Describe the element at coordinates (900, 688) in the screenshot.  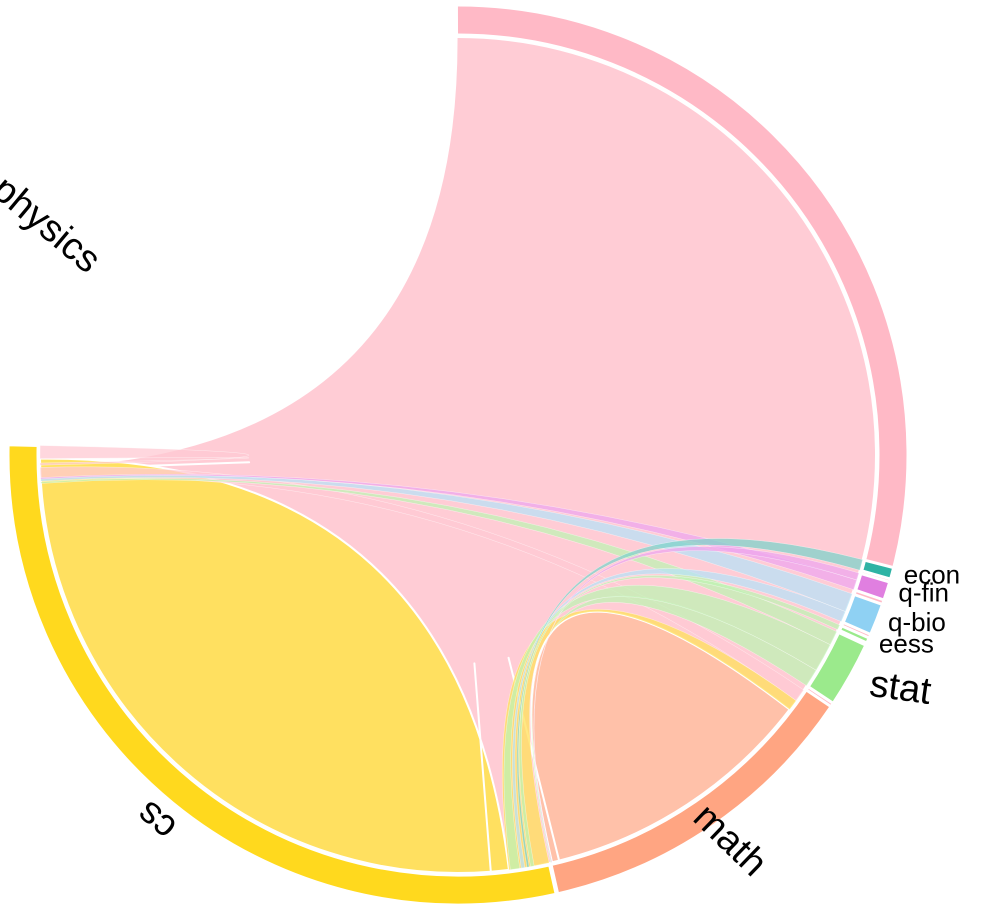
I see `label-stat: stat` at that location.